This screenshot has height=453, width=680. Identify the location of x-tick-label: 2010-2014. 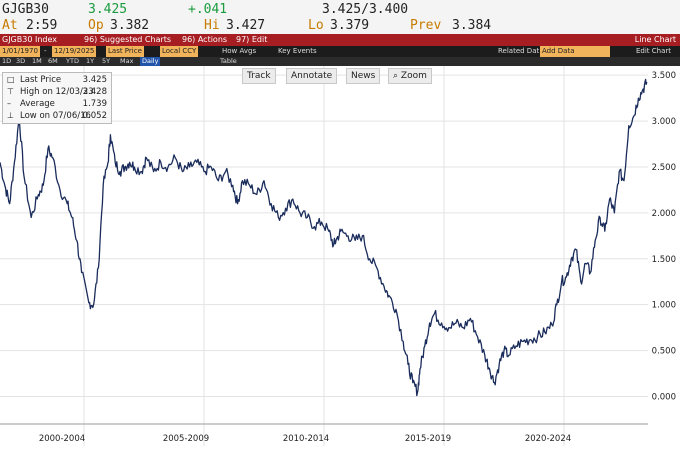
(306, 439).